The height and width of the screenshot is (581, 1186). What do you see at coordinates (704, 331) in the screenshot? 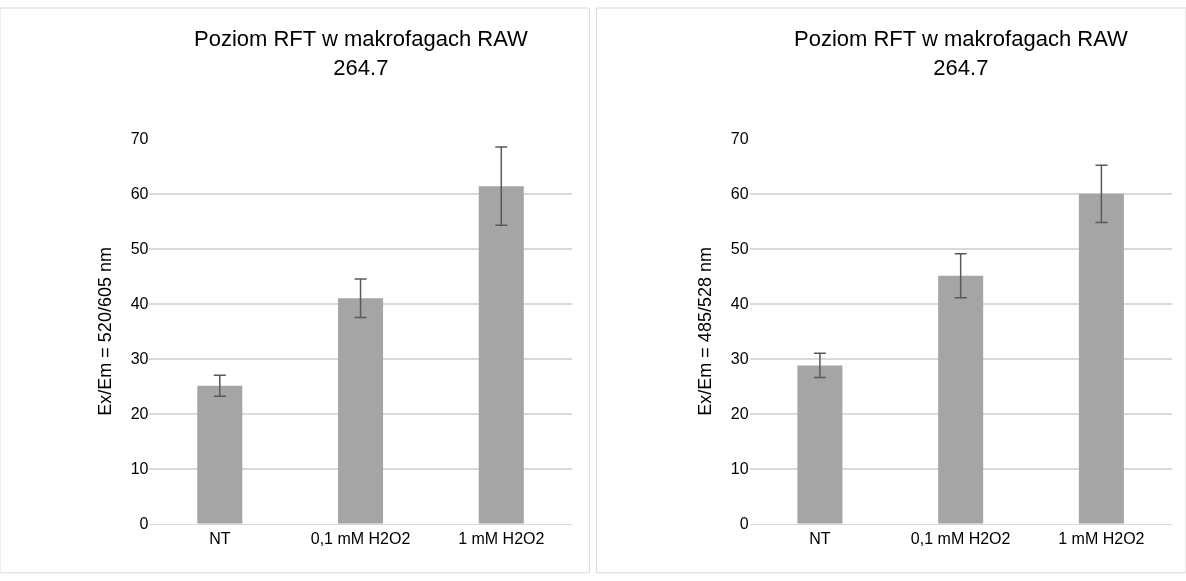
I see `y-axis-title: Ex/Em = 485/528 nm` at bounding box center [704, 331].